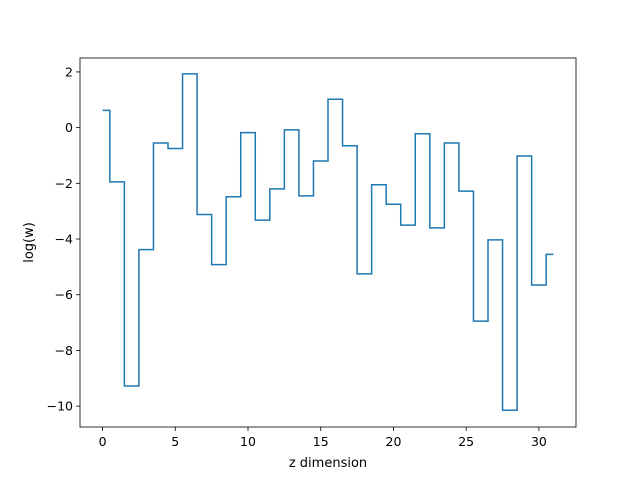  What do you see at coordinates (539, 441) in the screenshot?
I see `x-tick-label: 30` at bounding box center [539, 441].